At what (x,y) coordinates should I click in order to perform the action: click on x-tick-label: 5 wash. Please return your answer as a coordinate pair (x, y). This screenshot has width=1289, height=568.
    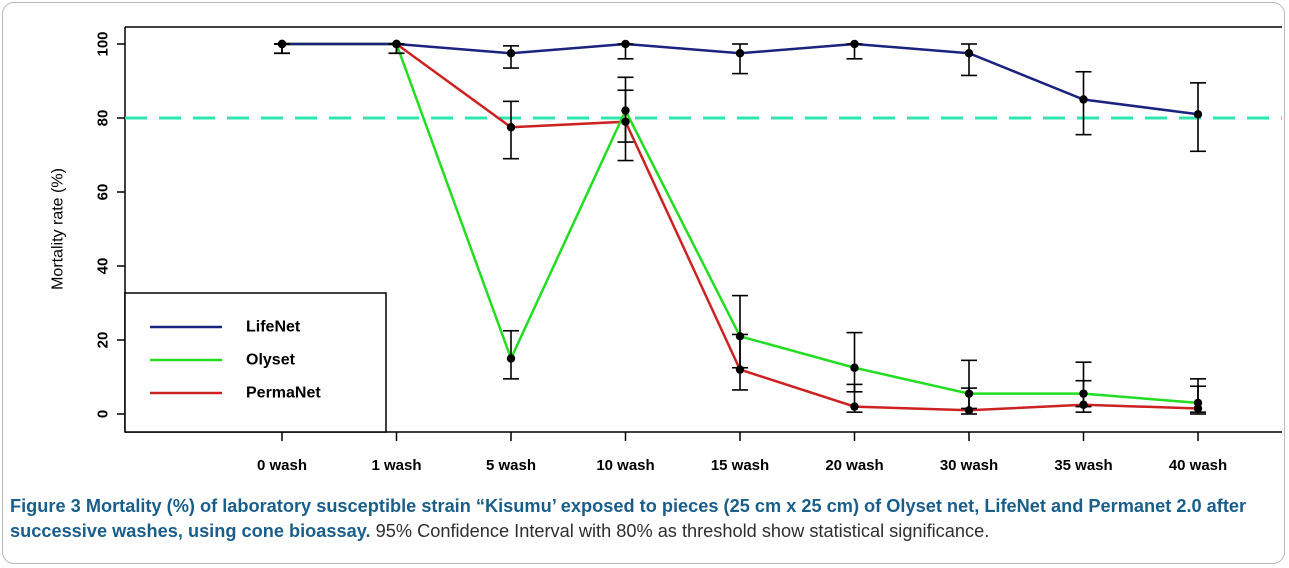
    Looking at the image, I should click on (511, 465).